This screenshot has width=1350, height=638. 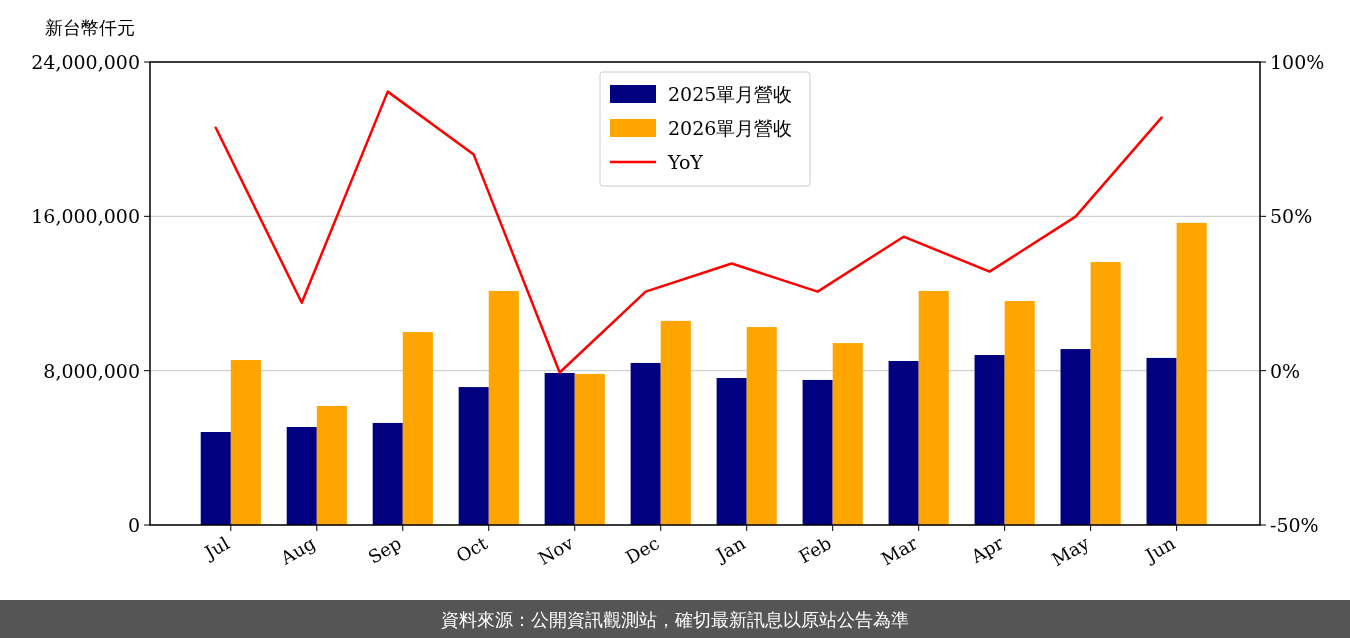 I want to click on y-axis-title: 新台幣仟元, so click(x=90, y=27).